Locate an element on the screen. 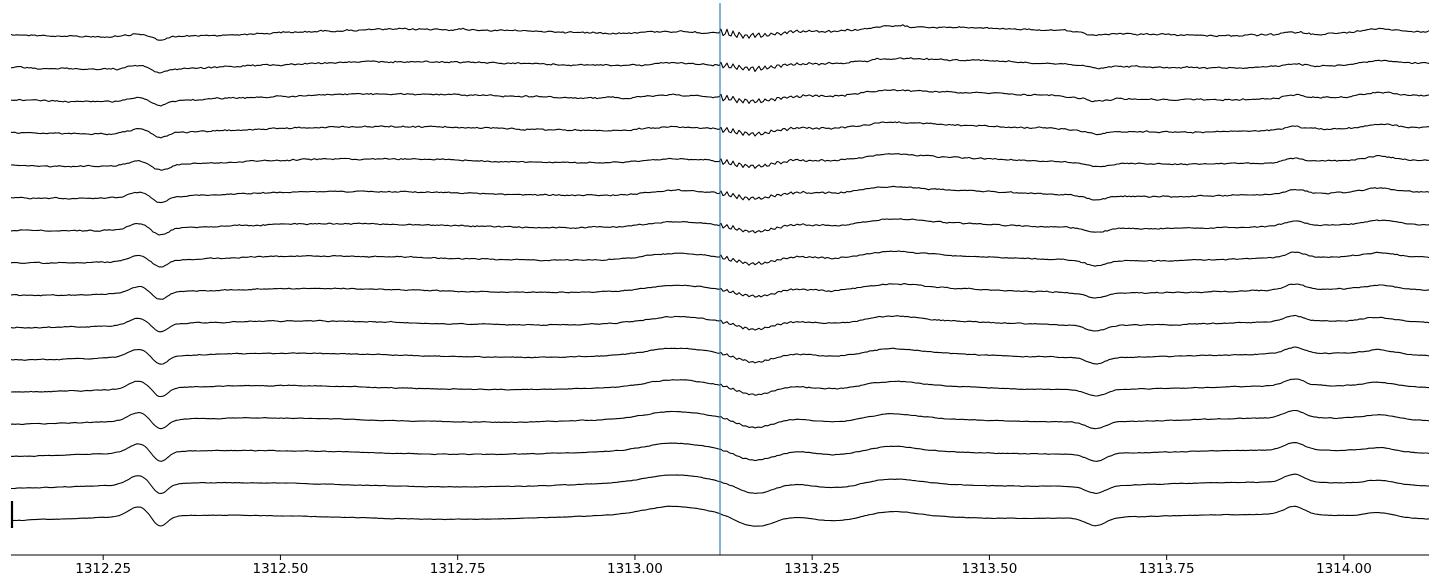  x-tick-label: 1313.50 is located at coordinates (990, 568).